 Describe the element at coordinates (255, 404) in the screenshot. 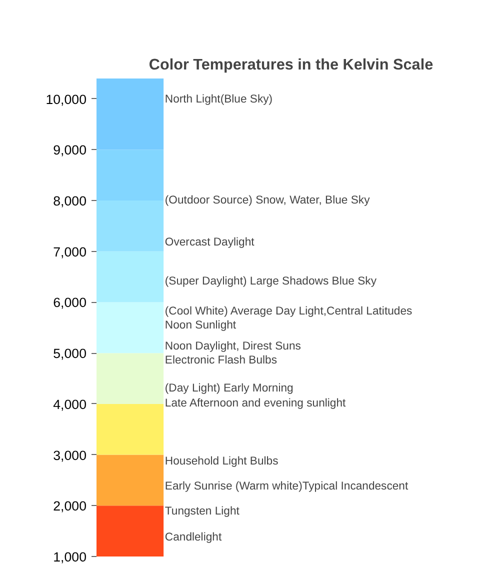

I see `text: Late Afternoon and evening sunlight` at that location.